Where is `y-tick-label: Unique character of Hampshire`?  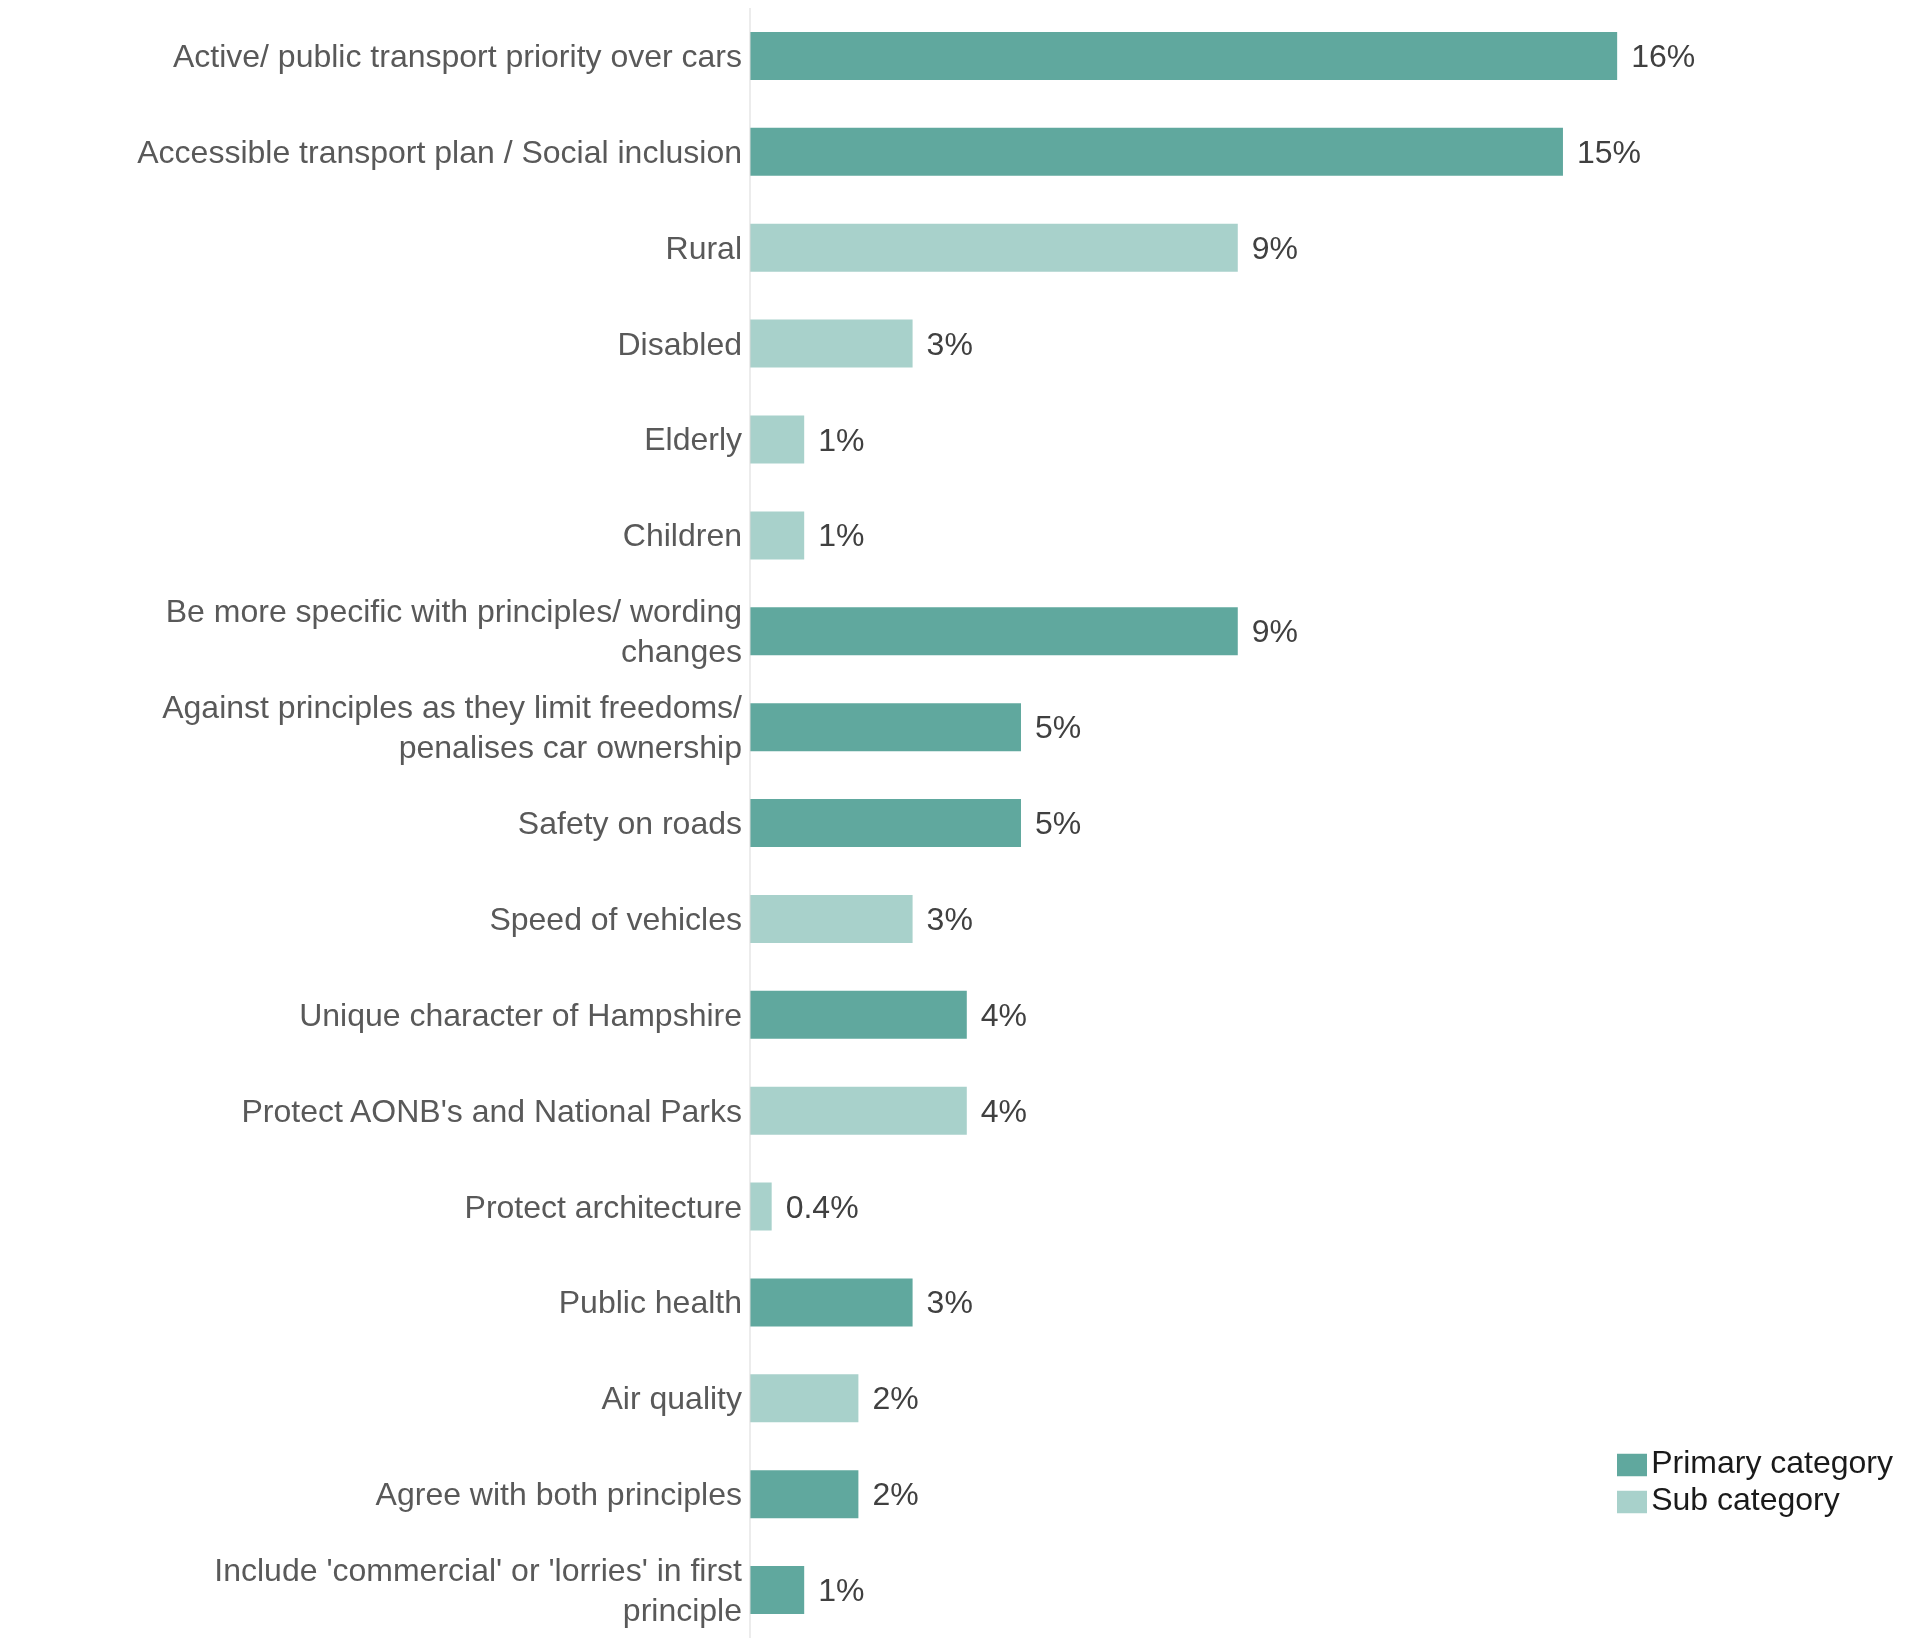
y-tick-label: Unique character of Hampshire is located at coordinates (520, 1014).